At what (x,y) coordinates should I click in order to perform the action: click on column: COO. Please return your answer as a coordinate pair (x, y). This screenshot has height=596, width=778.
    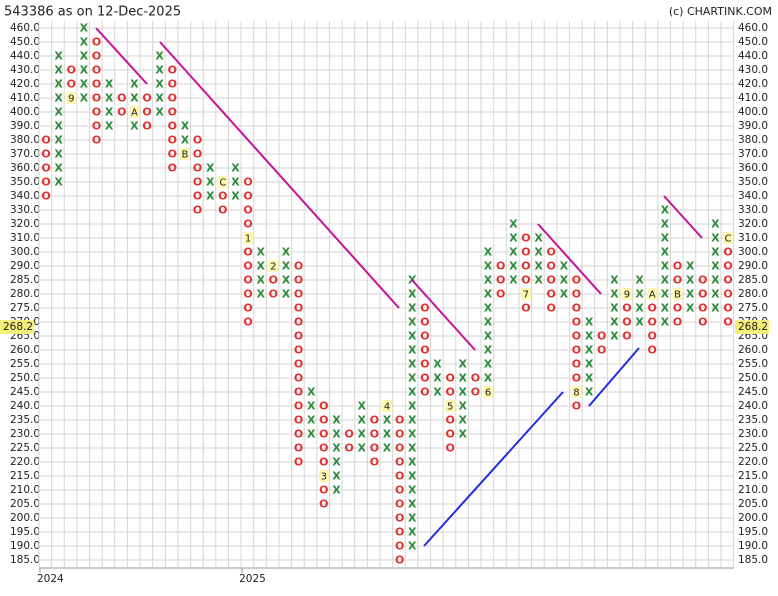
    Looking at the image, I should click on (222, 196).